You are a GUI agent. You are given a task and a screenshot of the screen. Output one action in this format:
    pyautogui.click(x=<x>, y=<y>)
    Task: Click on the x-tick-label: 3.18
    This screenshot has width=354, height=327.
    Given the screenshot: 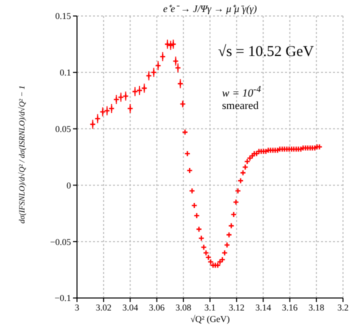 What is the action you would take?
    pyautogui.click(x=316, y=307)
    